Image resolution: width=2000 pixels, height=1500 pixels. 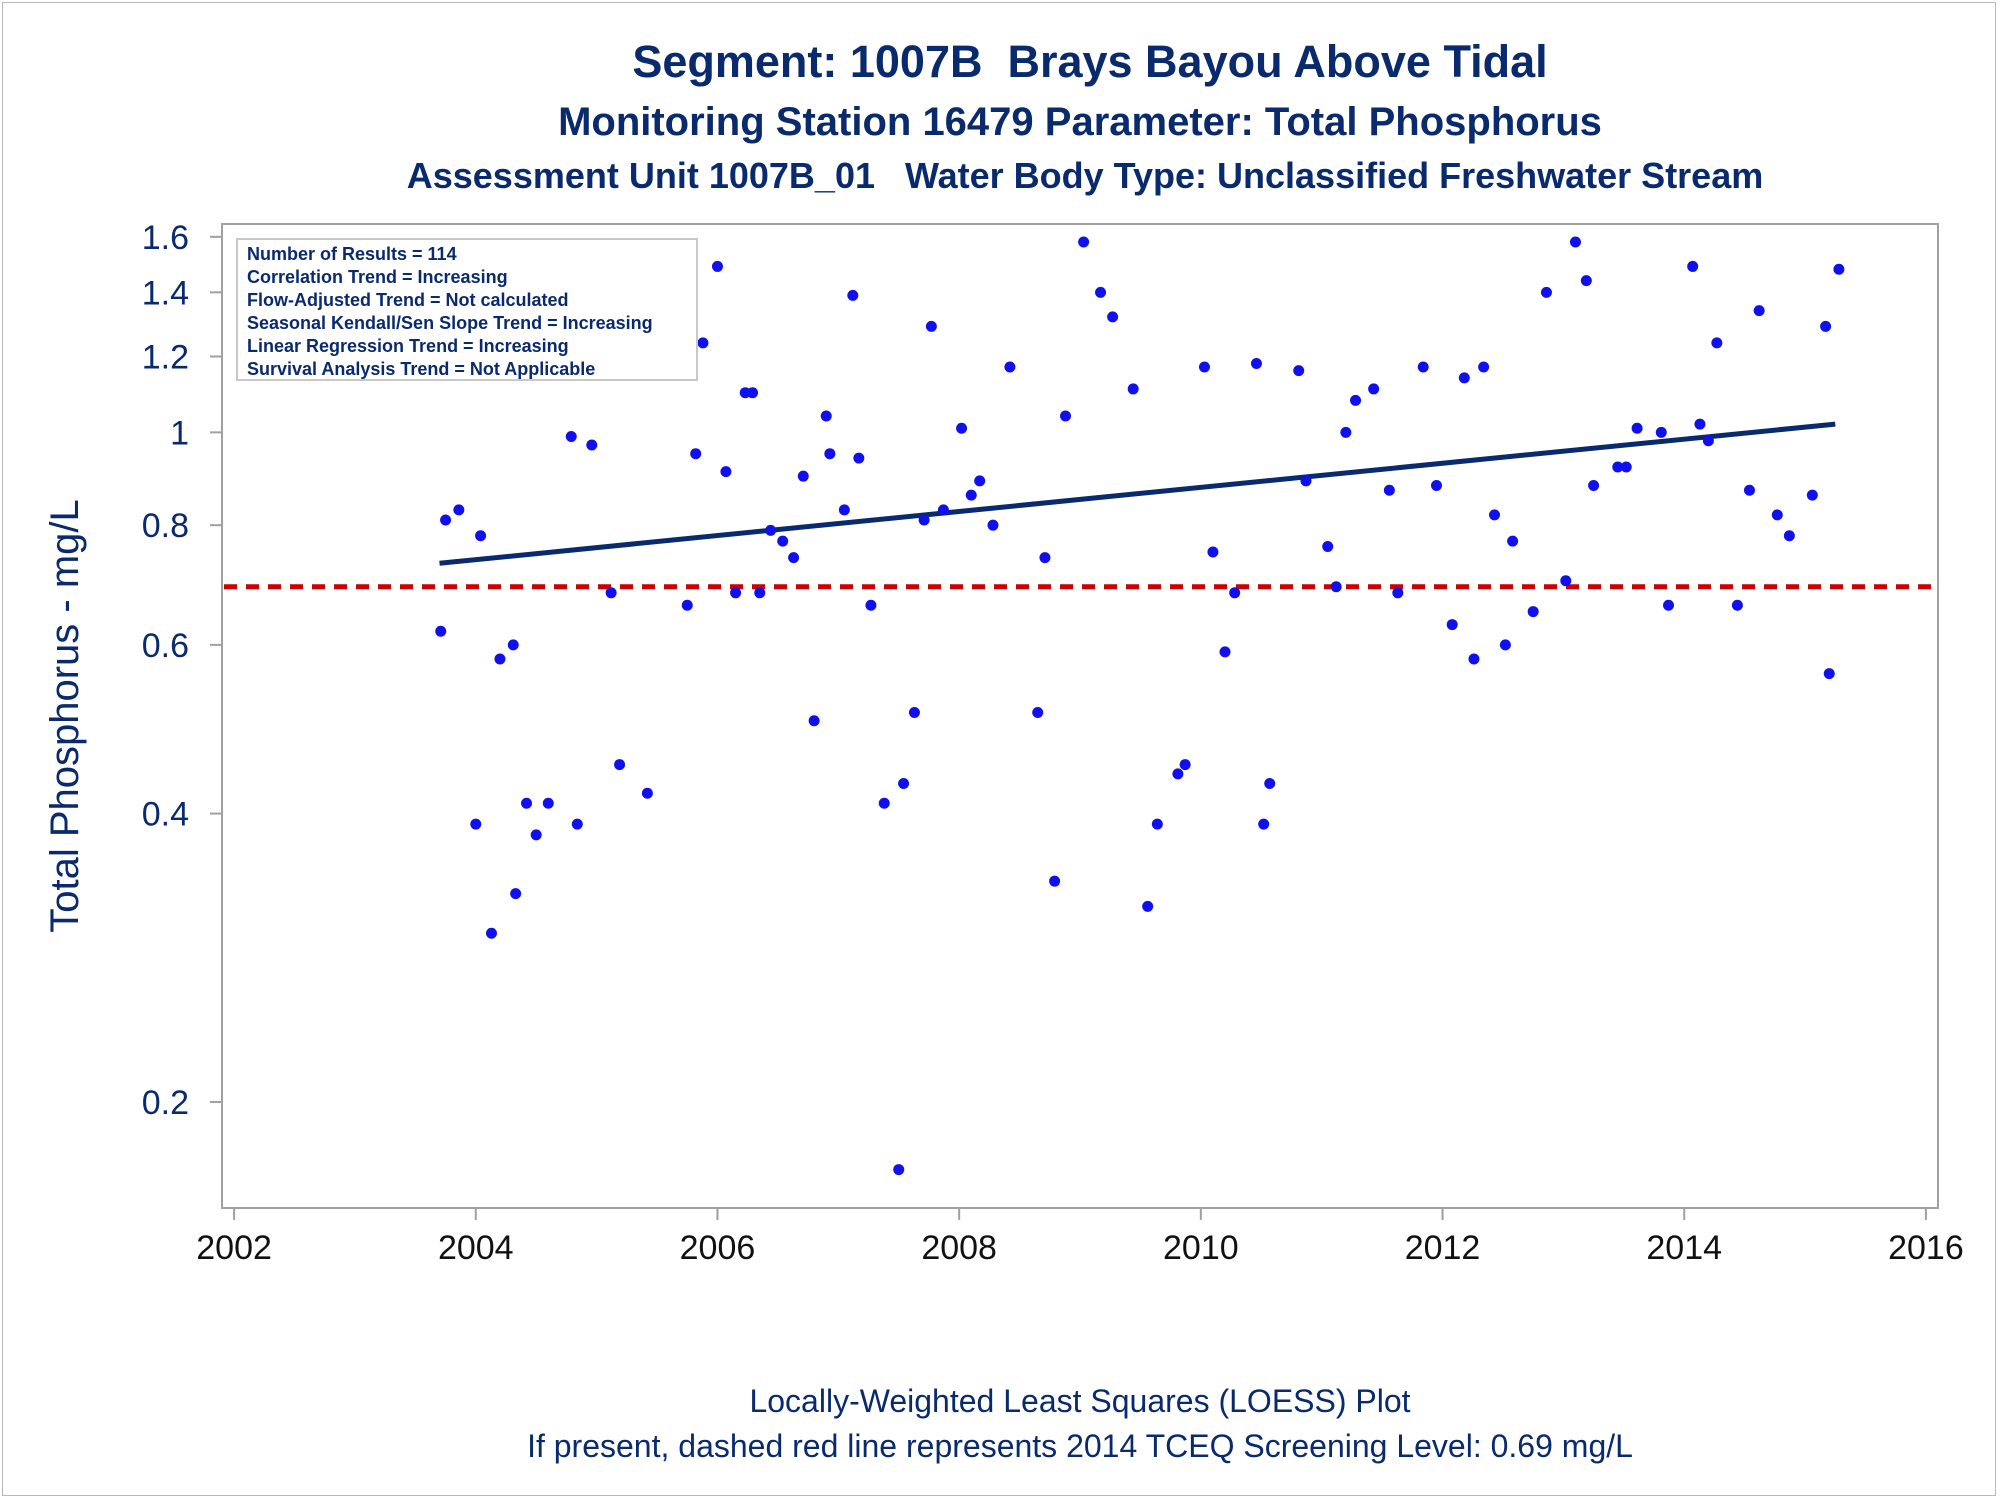 What do you see at coordinates (408, 300) in the screenshot?
I see `stats-line: Flow-Adjusted Trend = Not calculated` at bounding box center [408, 300].